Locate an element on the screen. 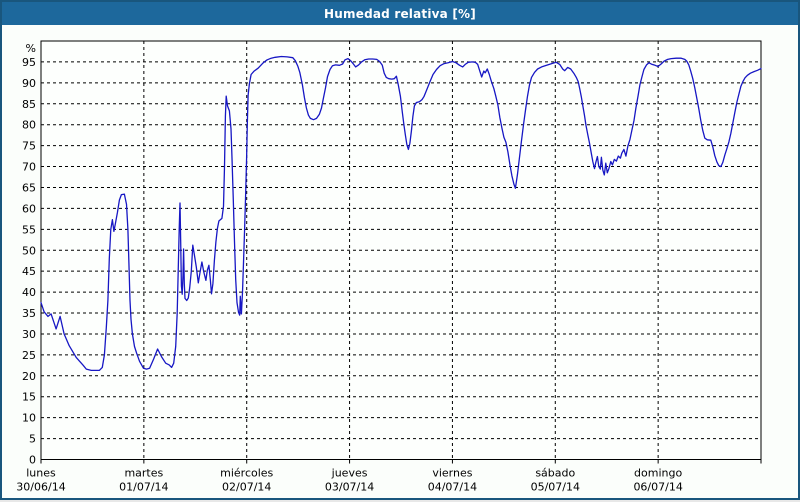 Image resolution: width=800 pixels, height=502 pixels. y-axis-tick-label: 20 is located at coordinates (29, 376).